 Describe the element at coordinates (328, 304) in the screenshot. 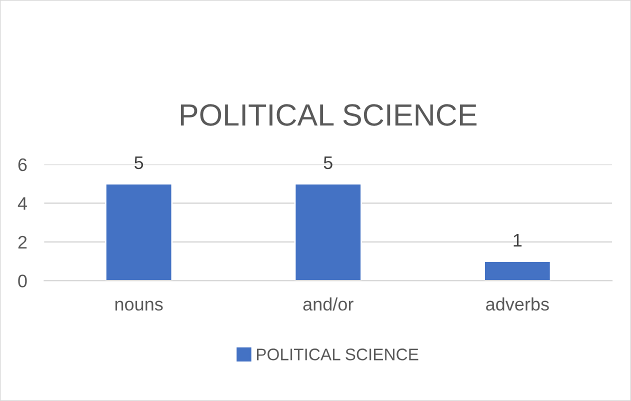

I see `x-tick-label: and/or` at that location.